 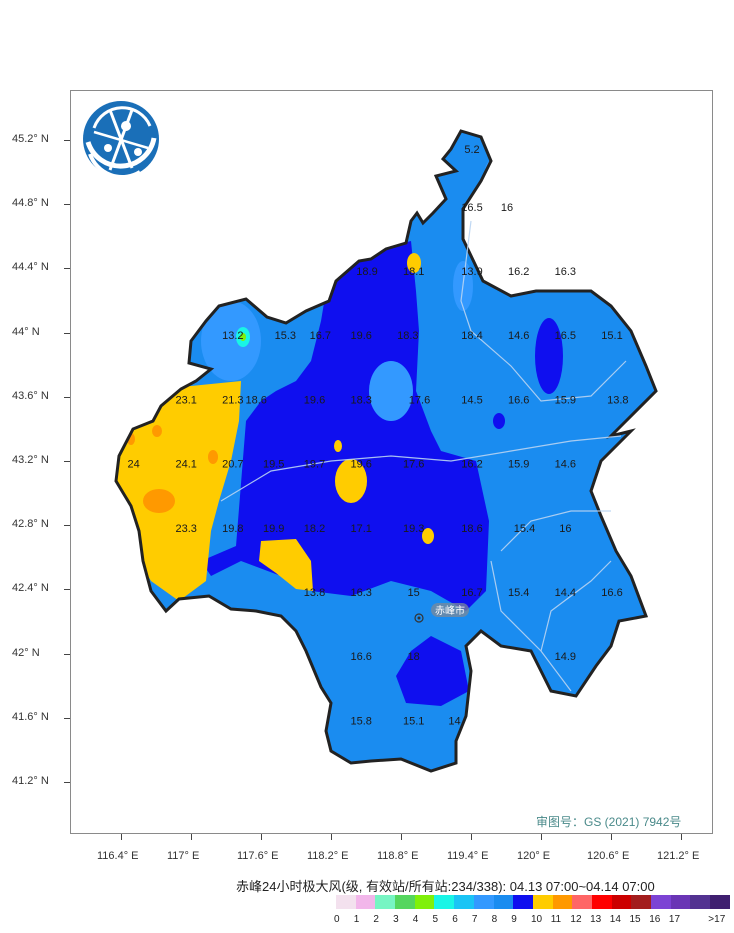 What do you see at coordinates (565, 657) in the screenshot?
I see `station-value: 14.9` at bounding box center [565, 657].